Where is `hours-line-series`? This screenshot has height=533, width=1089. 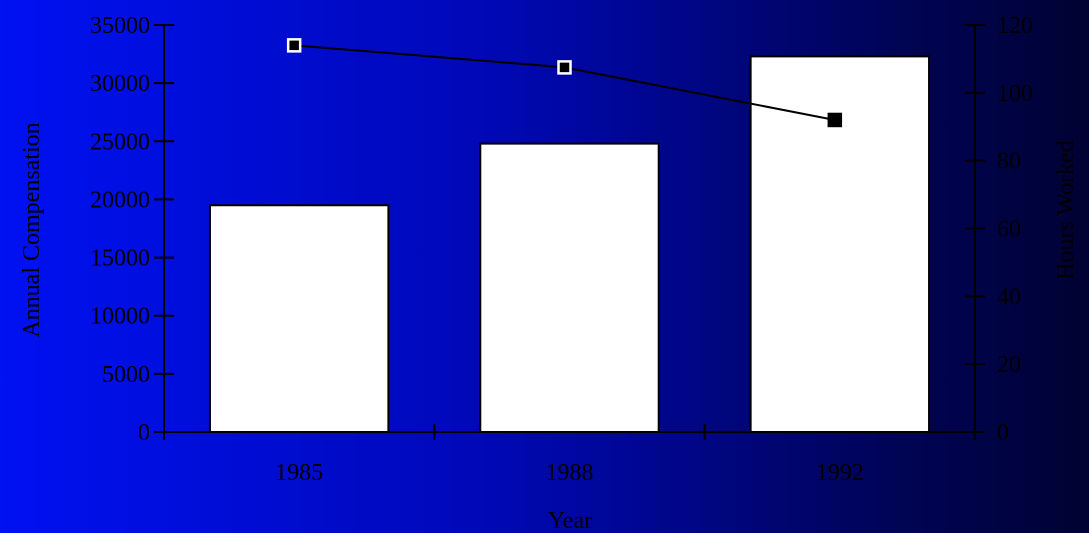
hours-line-series is located at coordinates (564, 83).